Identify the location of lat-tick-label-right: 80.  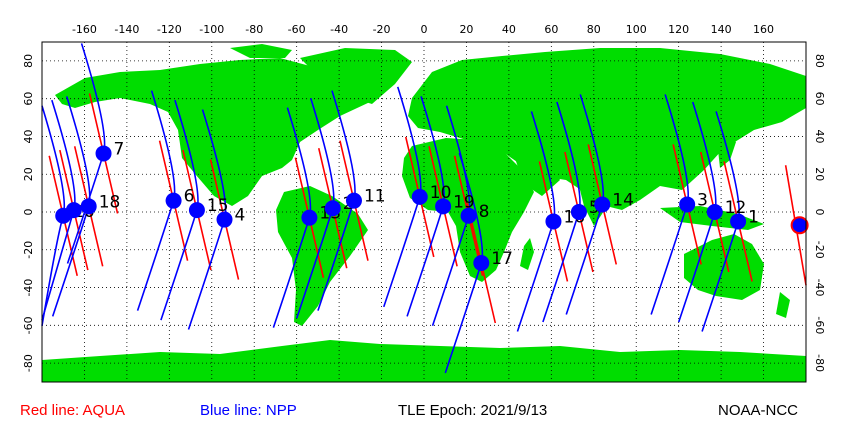
(819, 61).